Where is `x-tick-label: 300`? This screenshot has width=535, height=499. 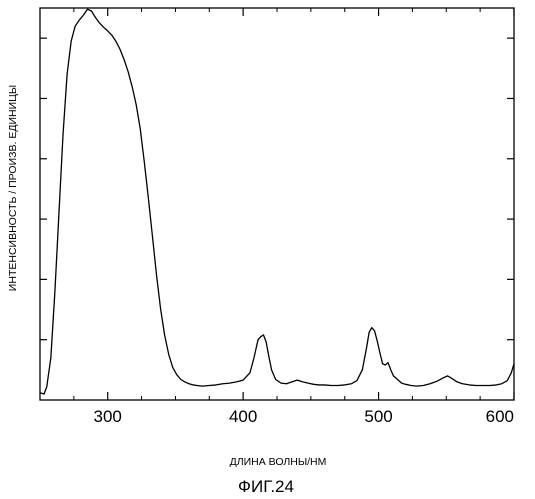
x-tick-label: 300 is located at coordinates (108, 416).